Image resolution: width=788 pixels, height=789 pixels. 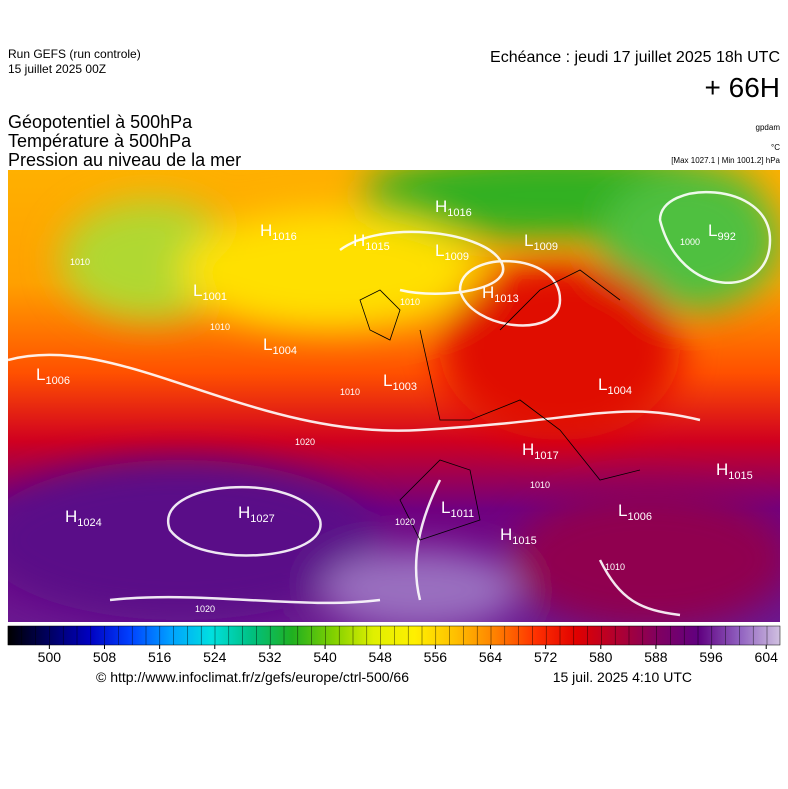 I want to click on center-value: 1017, so click(x=546, y=456).